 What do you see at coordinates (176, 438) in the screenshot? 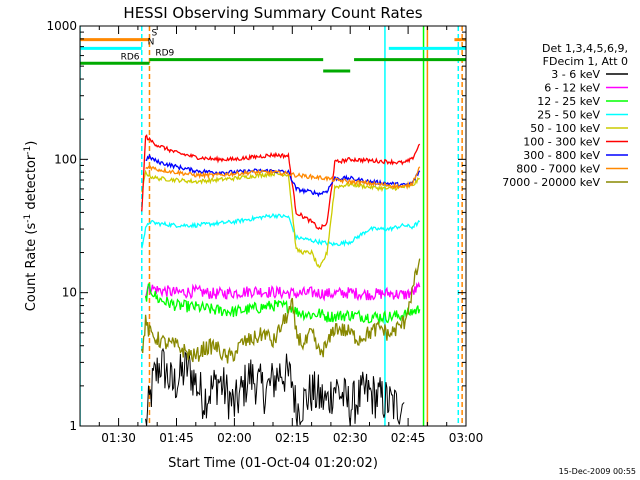
I see `x-tick-label-1: 01:45` at bounding box center [176, 438].